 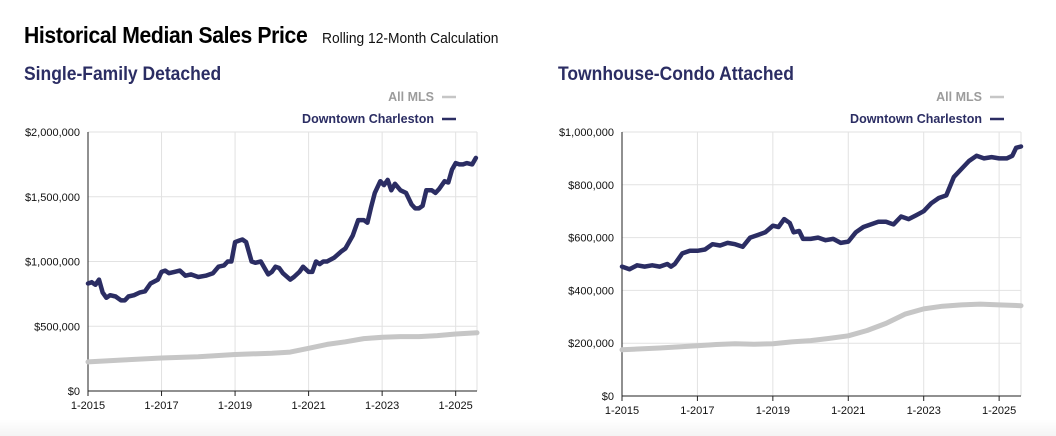 I want to click on page-subtitle: Rolling 12-Month Calculation, so click(x=410, y=38).